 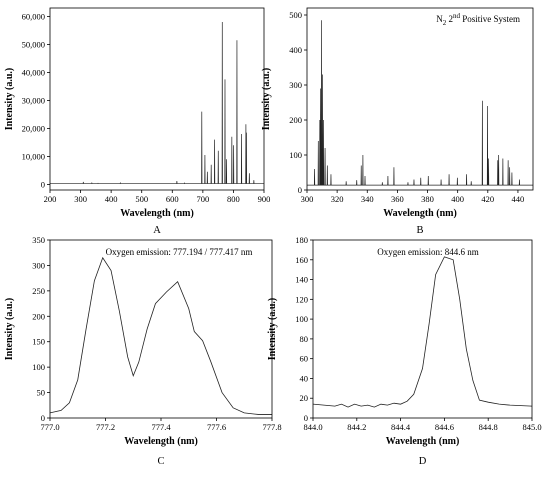 What do you see at coordinates (264, 199) in the screenshot?
I see `x-tick-label: 900` at bounding box center [264, 199].